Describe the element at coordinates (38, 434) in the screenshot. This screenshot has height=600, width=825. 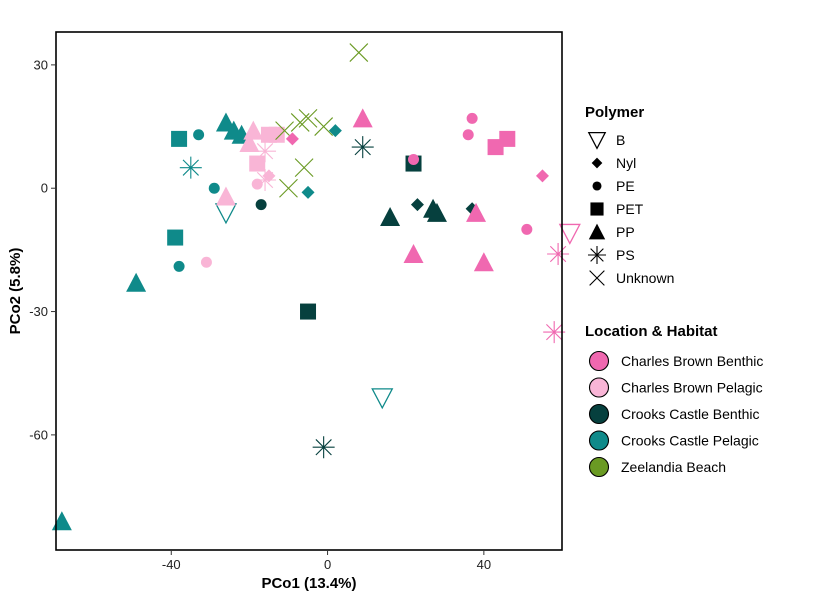
I see `y-tick-label: -60` at that location.